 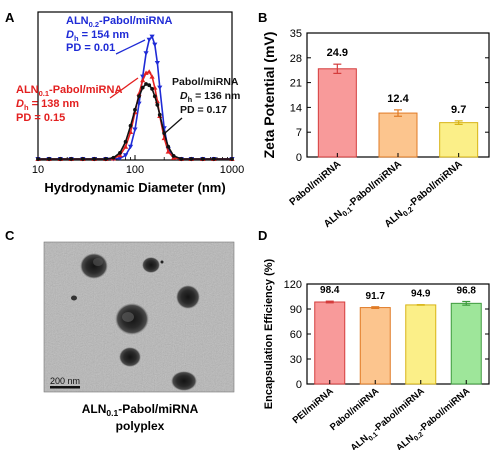 I want to click on annotation-aln02-pd: PD = 0.01, so click(x=90, y=48).